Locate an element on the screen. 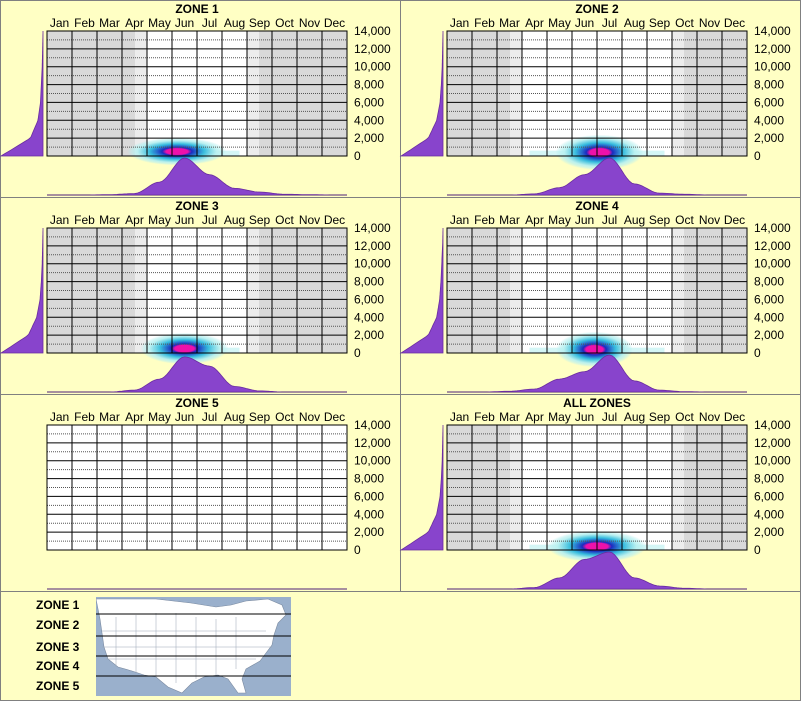  chart-title: ZONE 3 is located at coordinates (197, 206).